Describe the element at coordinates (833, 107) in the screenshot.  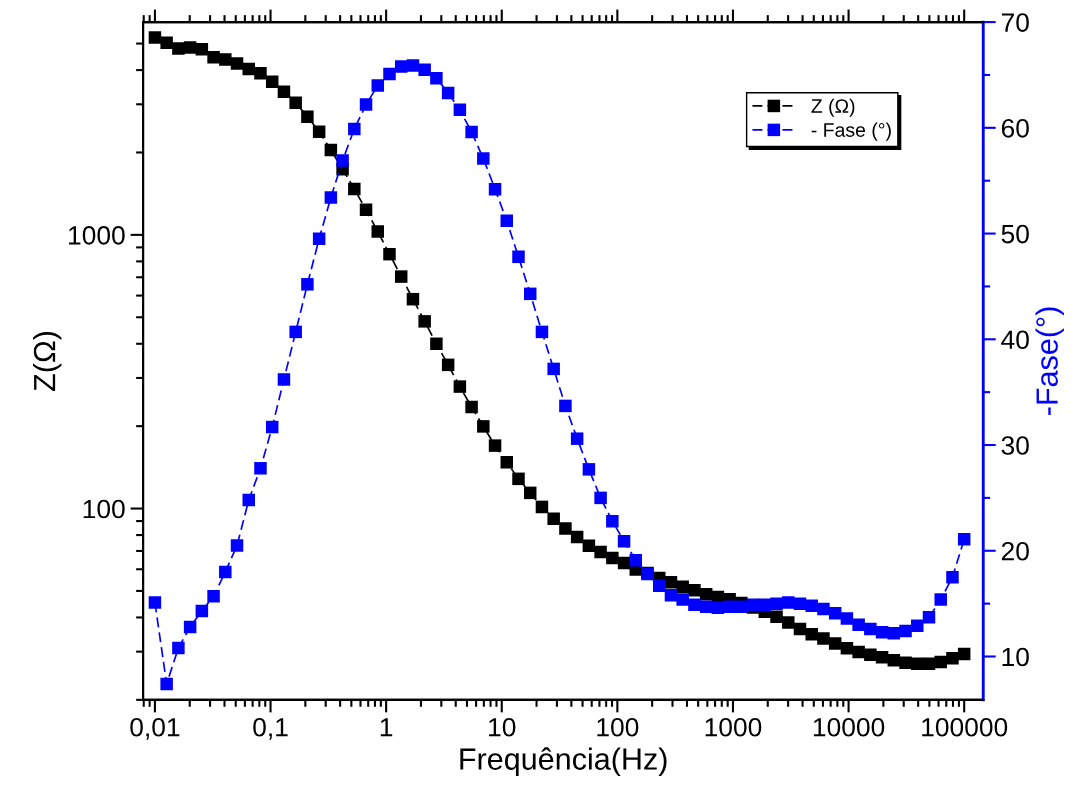
I see `legend-label: Z (Ω)` at that location.